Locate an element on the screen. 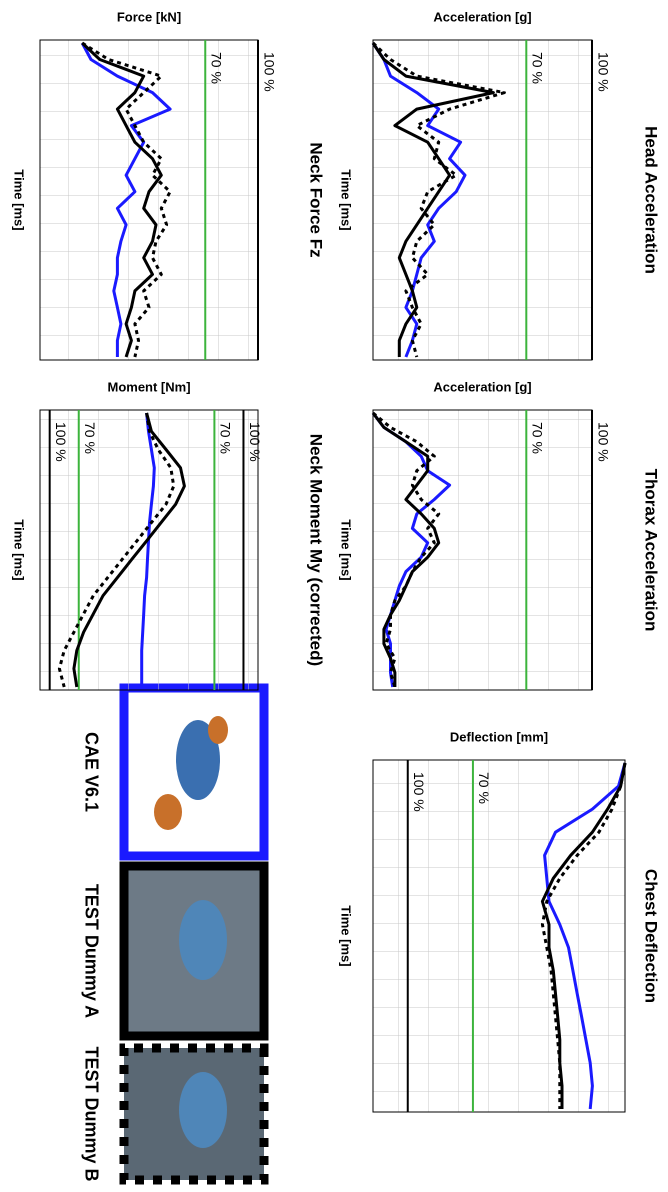 This screenshot has width=668, height=1192. chart-title: Neck Force Fz is located at coordinates (316, 199).